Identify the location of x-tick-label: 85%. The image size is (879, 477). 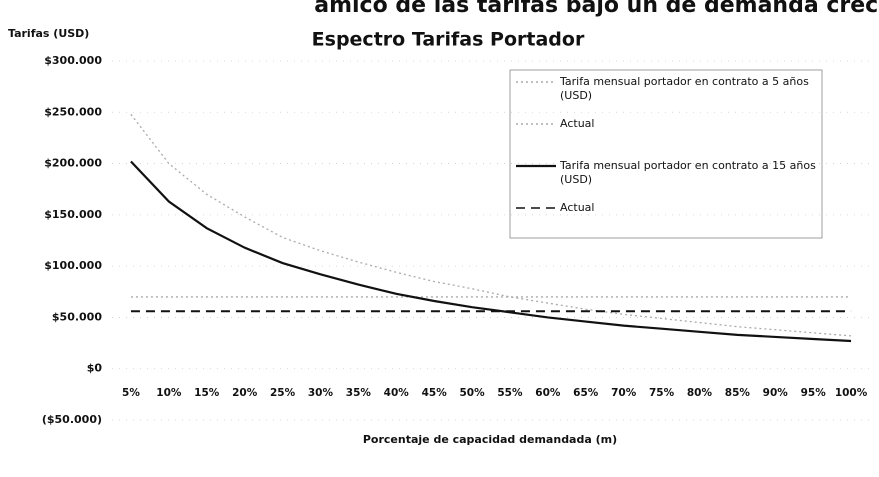
(738, 393).